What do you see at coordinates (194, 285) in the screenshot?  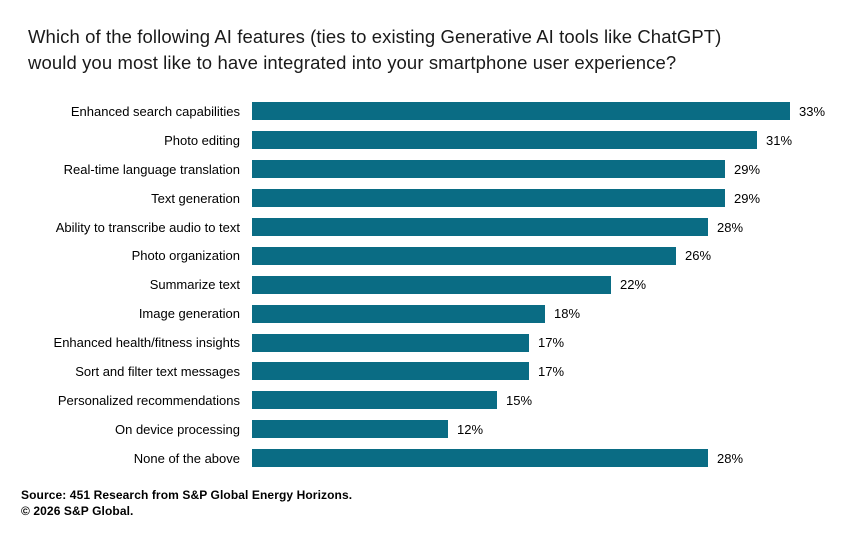 I see `category-label: Summarize text` at bounding box center [194, 285].